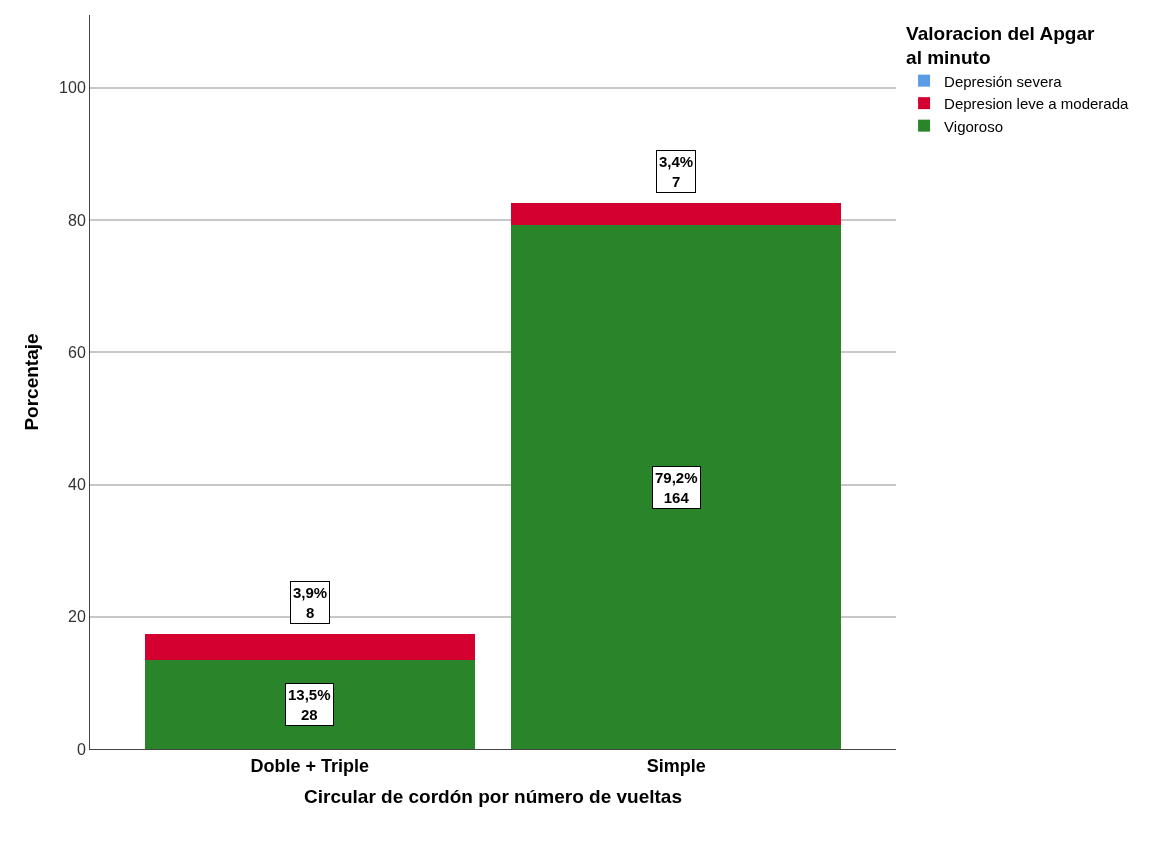  What do you see at coordinates (310, 602) in the screenshot?
I see `data-label: 3,9% 8` at bounding box center [310, 602].